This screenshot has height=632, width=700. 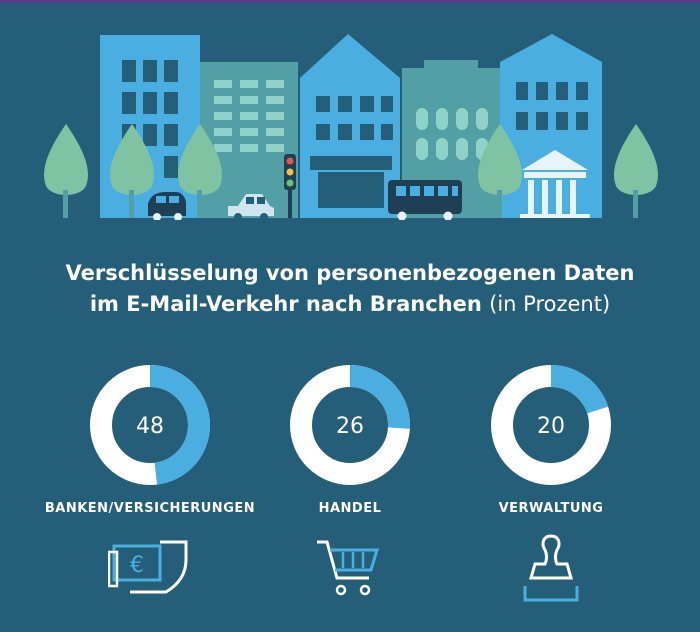 I want to click on donut-value-label: 26, so click(x=350, y=426).